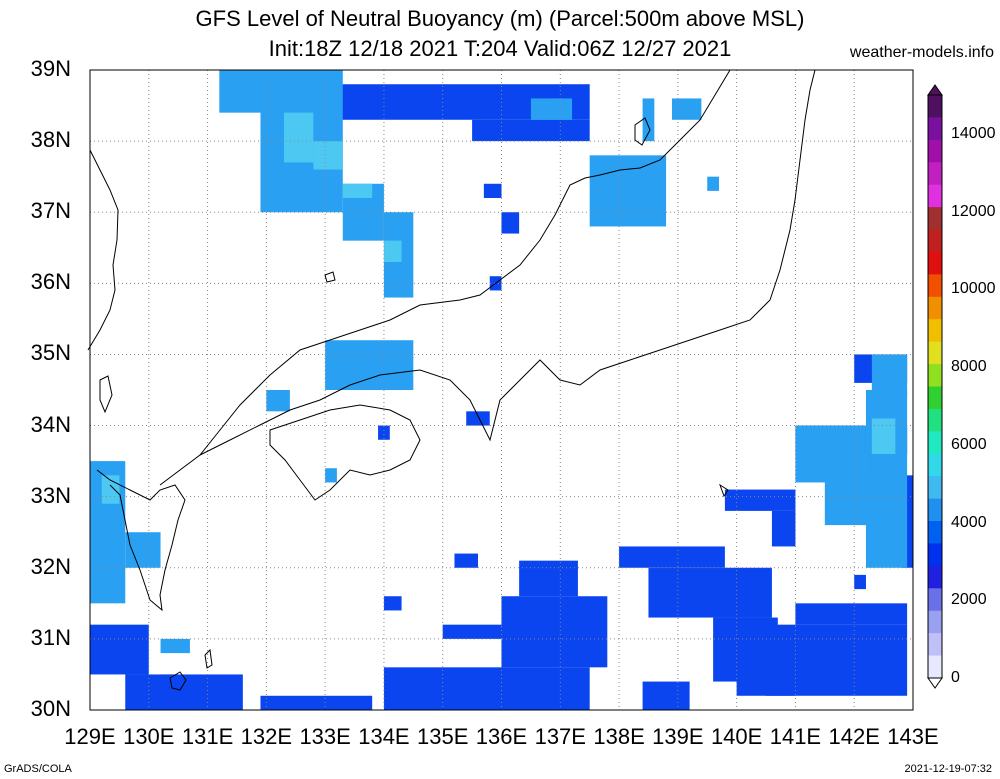  What do you see at coordinates (325, 736) in the screenshot?
I see `lon-label-133E: 133E` at bounding box center [325, 736].